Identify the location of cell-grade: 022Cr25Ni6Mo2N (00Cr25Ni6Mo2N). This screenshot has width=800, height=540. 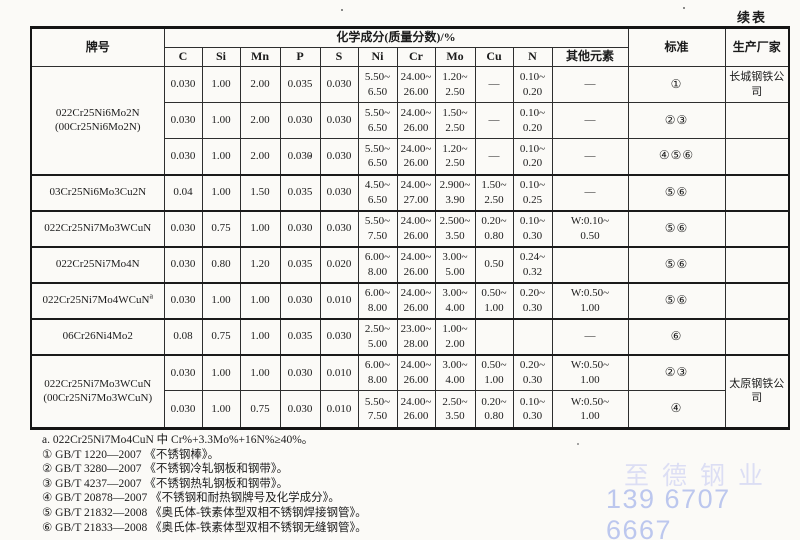
(97, 120).